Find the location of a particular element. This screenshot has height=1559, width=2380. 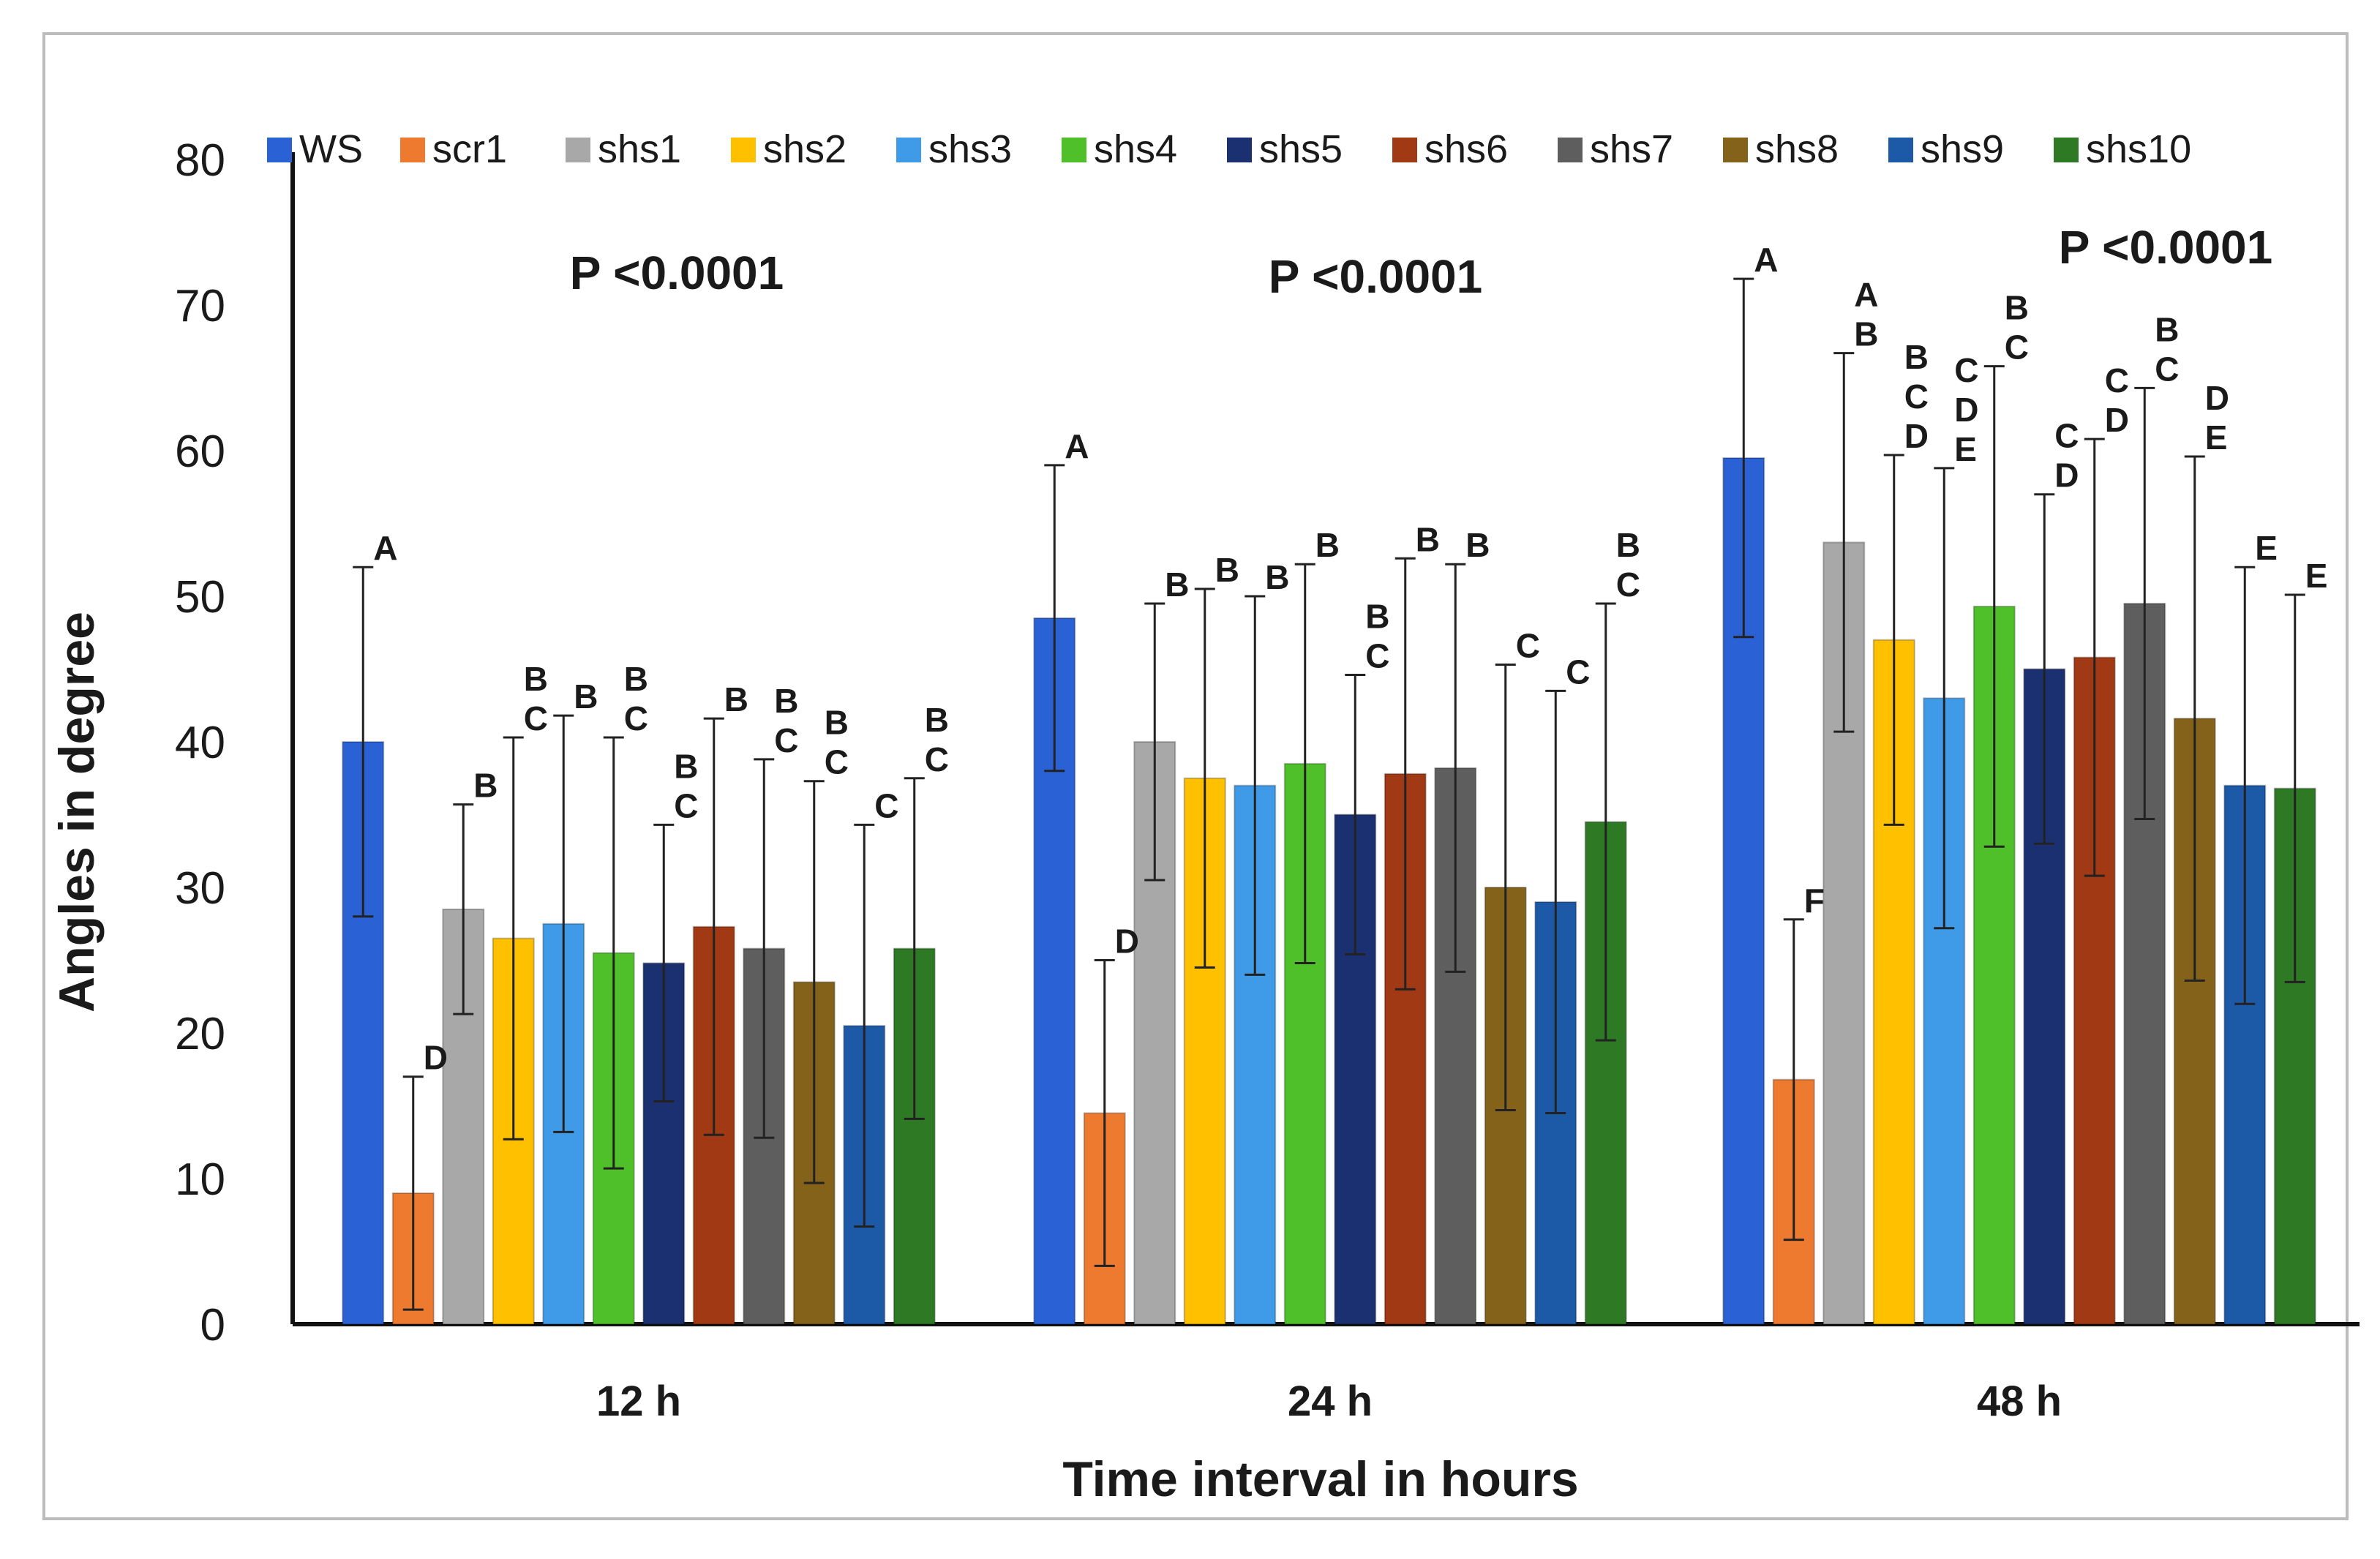

legend-item-shs2: shs2 is located at coordinates (788, 149).